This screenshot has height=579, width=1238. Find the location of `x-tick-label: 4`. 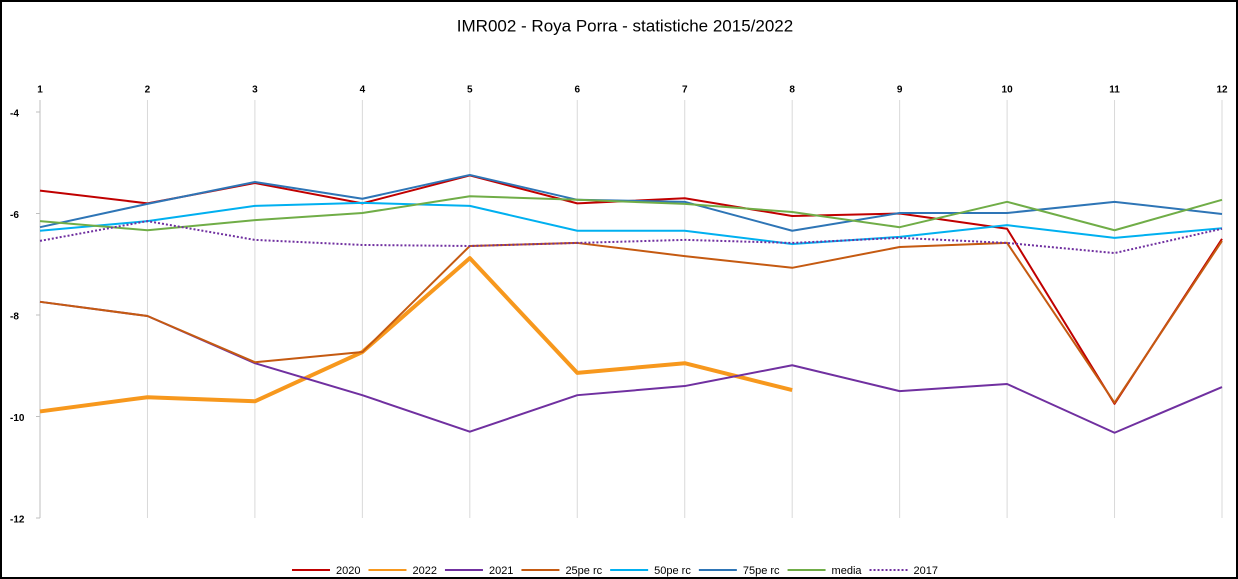

x-tick-label: 4 is located at coordinates (363, 90).